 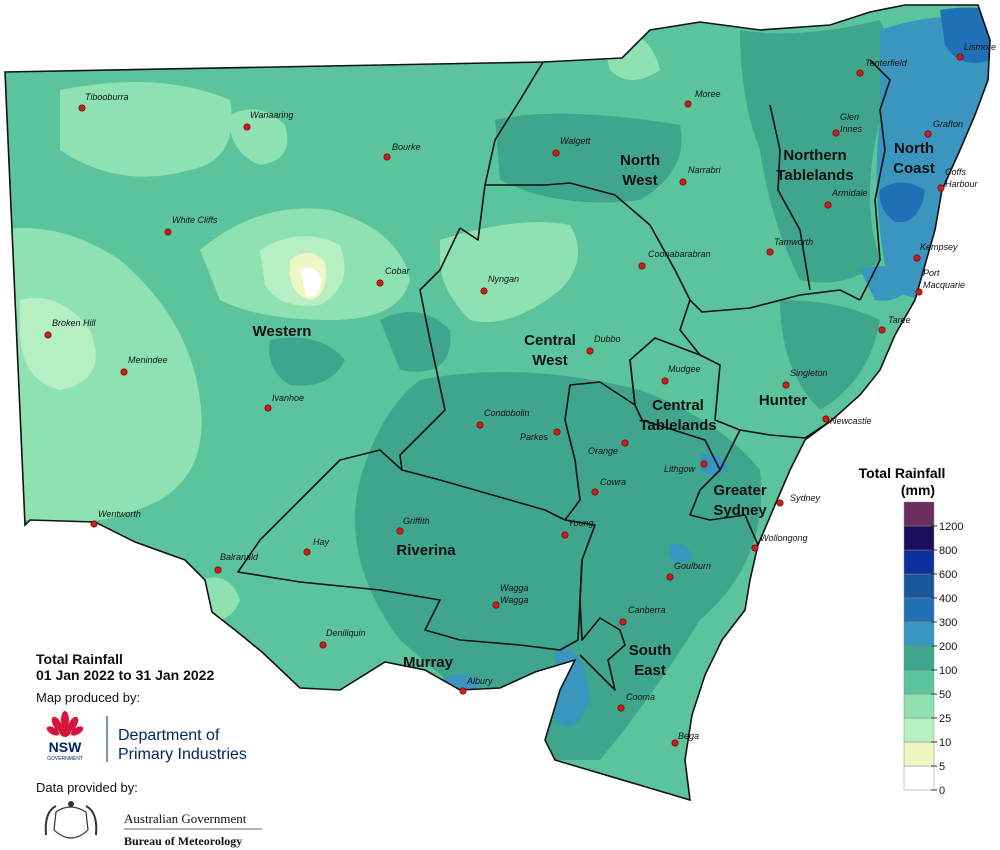 I want to click on town-label: Lithgow, so click(x=680, y=469).